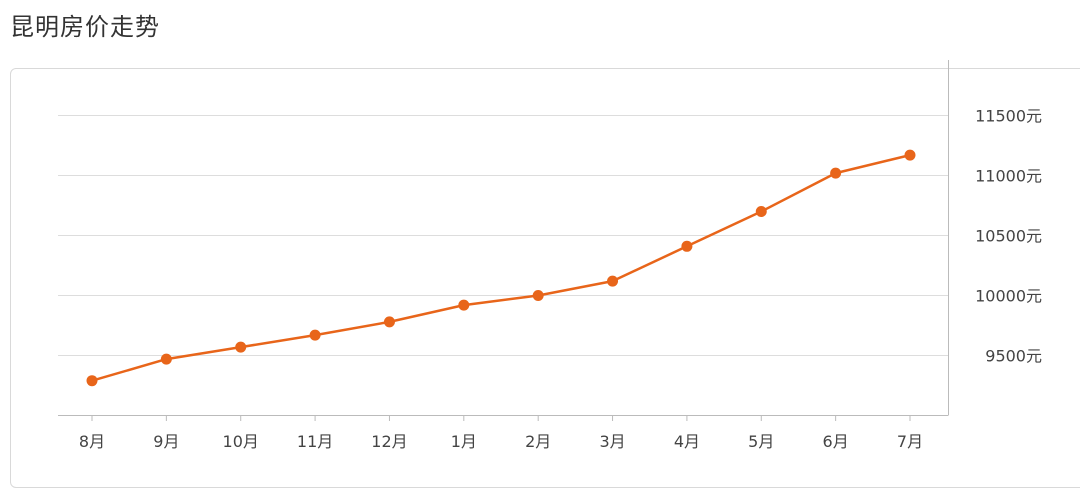 This screenshot has width=1080, height=488. I want to click on x-axis-tick-labels: 8月 9月 10月 11月 12月 1月 2月 3月 4月 5月 6月 7月, so click(501, 441).